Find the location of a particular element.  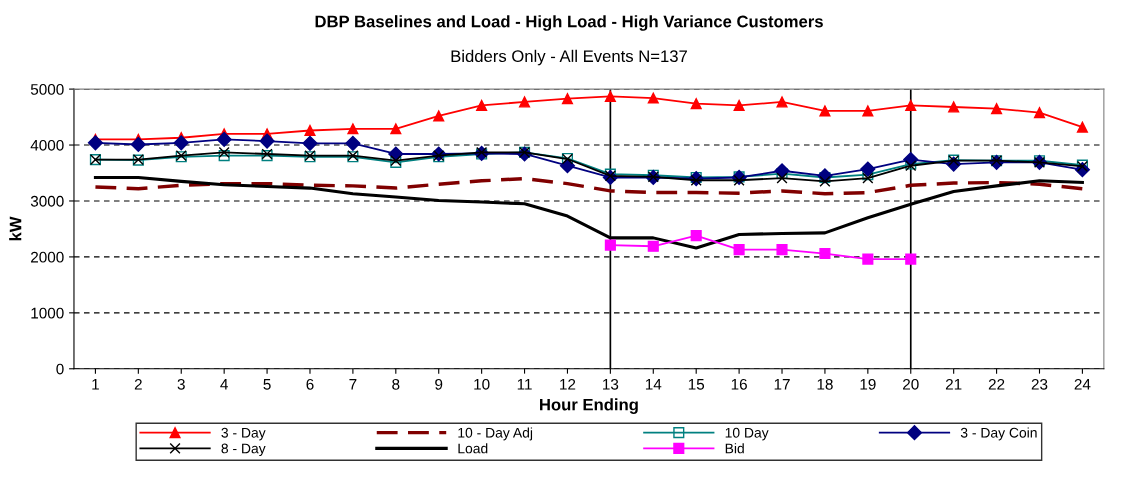

x-tick-label: 11 is located at coordinates (524, 384).